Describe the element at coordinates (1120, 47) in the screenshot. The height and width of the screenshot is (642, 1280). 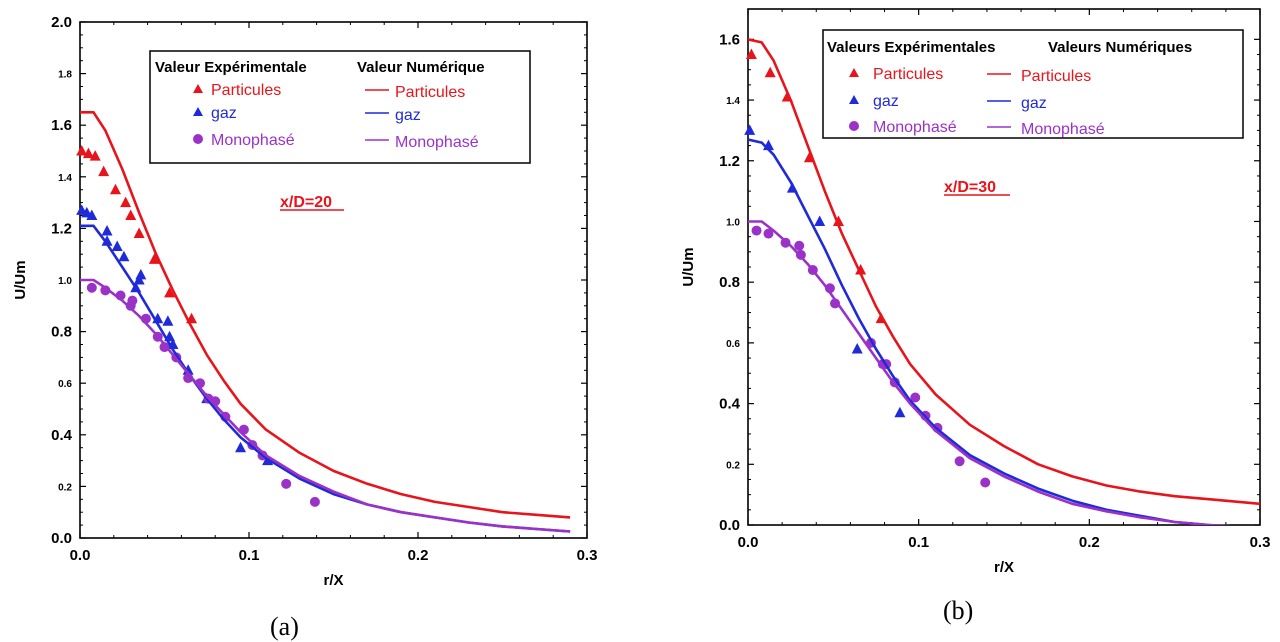
I see `legend-num-title: Valeurs Numériques` at that location.